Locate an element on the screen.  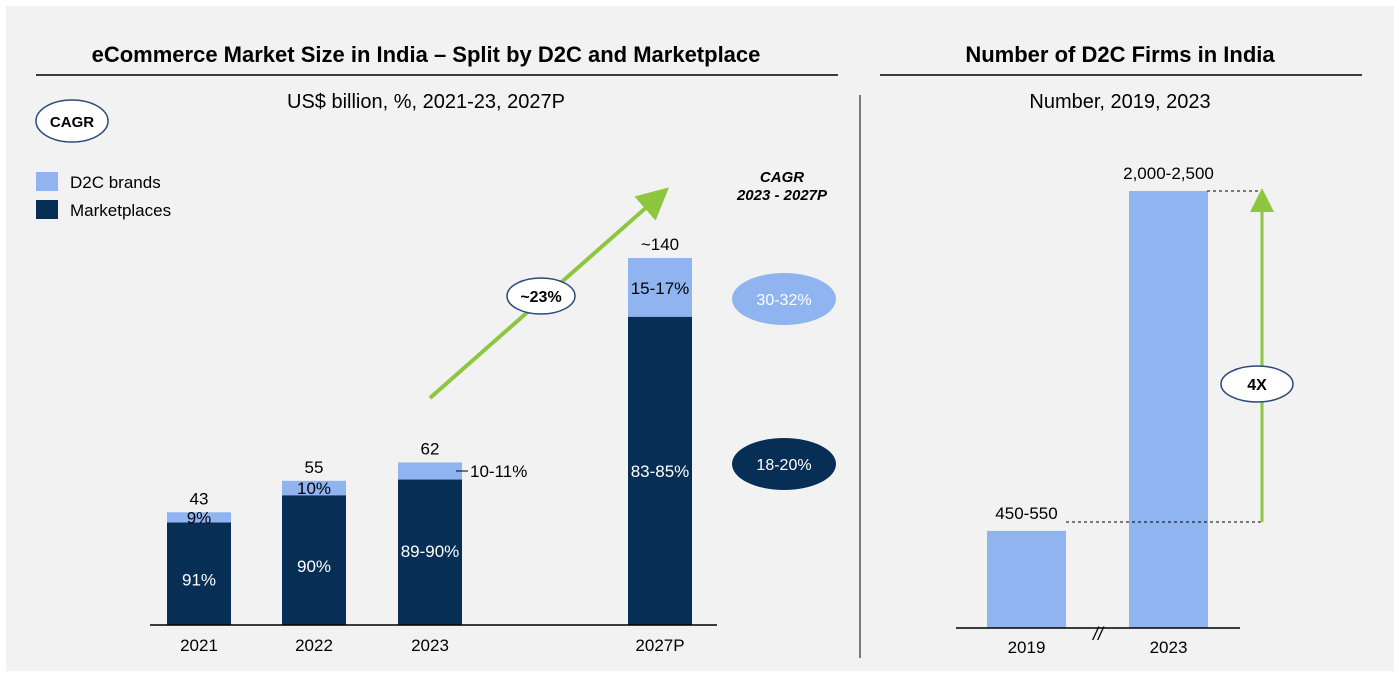
total-label-2021: 43 is located at coordinates (199, 498).